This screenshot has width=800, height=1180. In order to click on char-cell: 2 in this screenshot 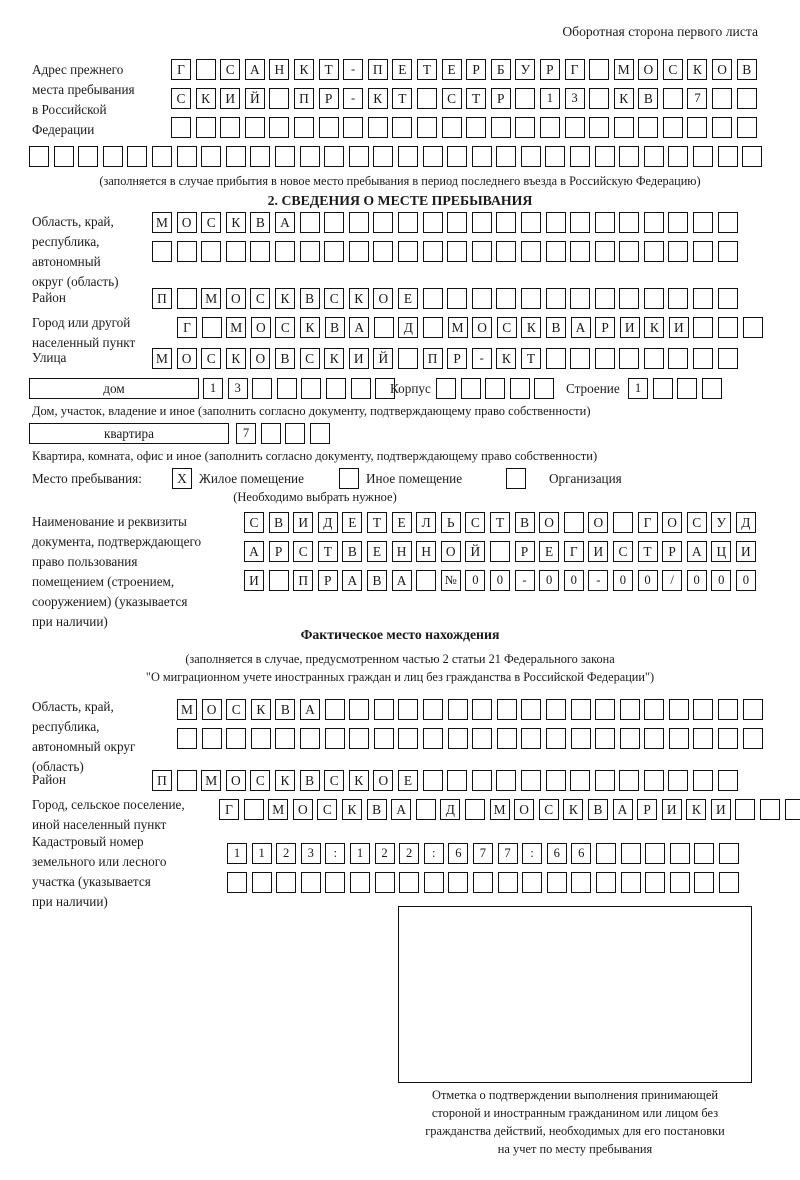, I will do `click(384, 853)`.